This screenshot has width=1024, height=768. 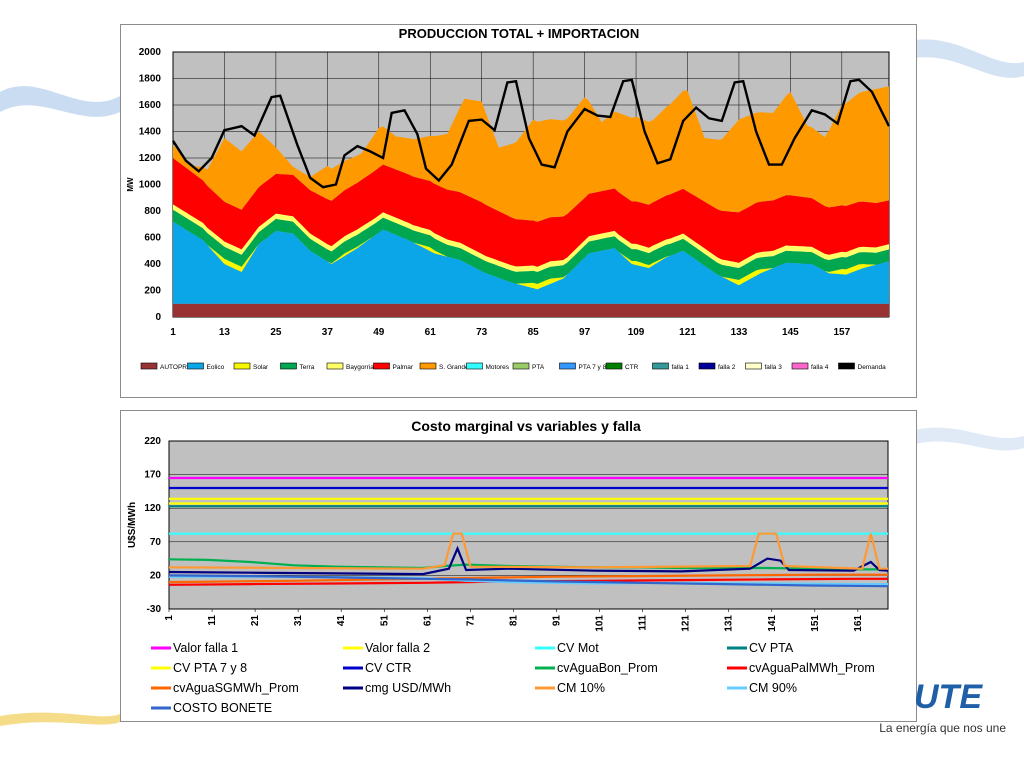 What do you see at coordinates (328, 332) in the screenshot?
I see `x-tick-label: 37` at bounding box center [328, 332].